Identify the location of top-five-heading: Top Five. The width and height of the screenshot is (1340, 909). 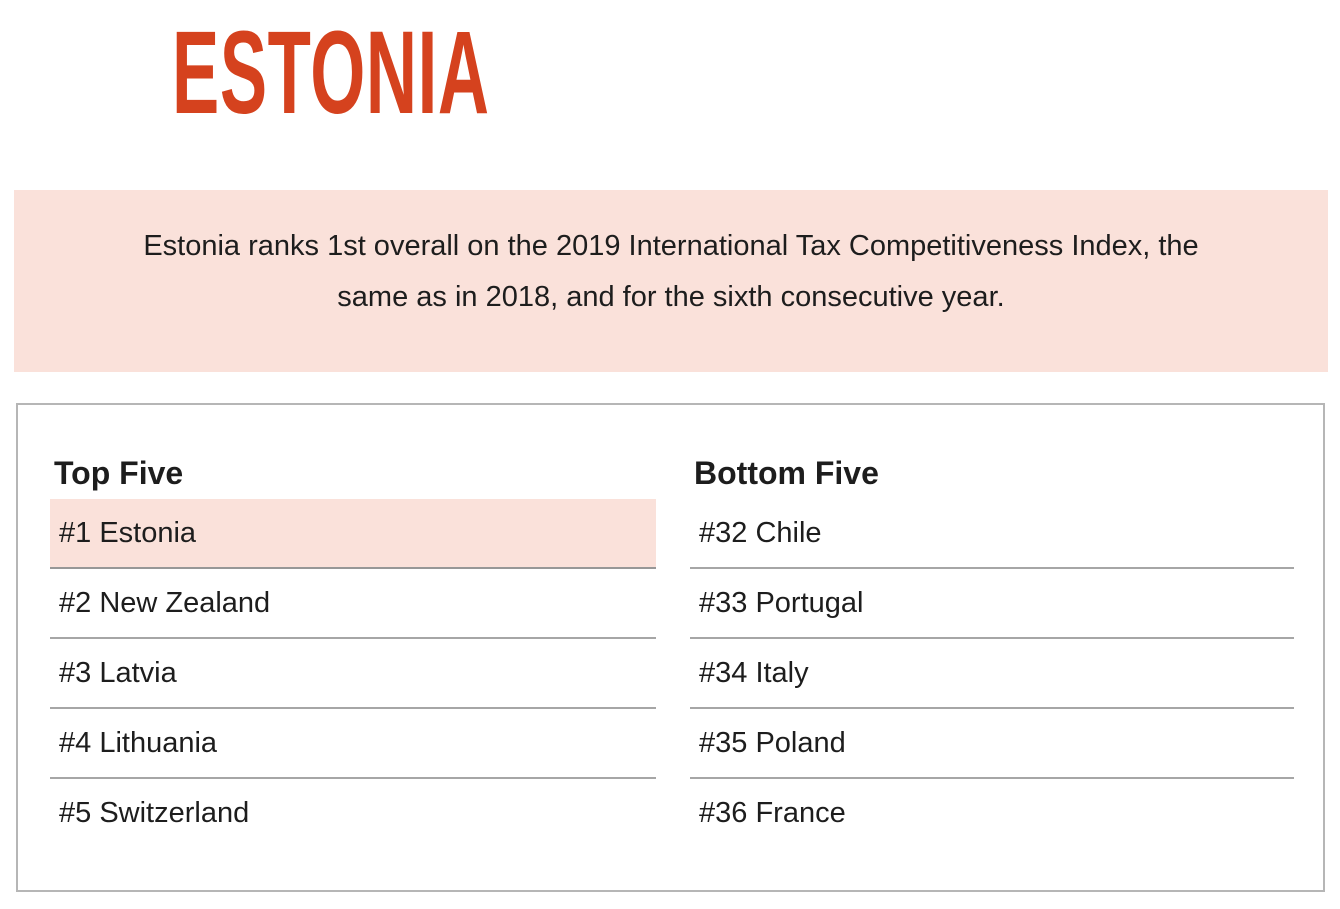
(119, 473).